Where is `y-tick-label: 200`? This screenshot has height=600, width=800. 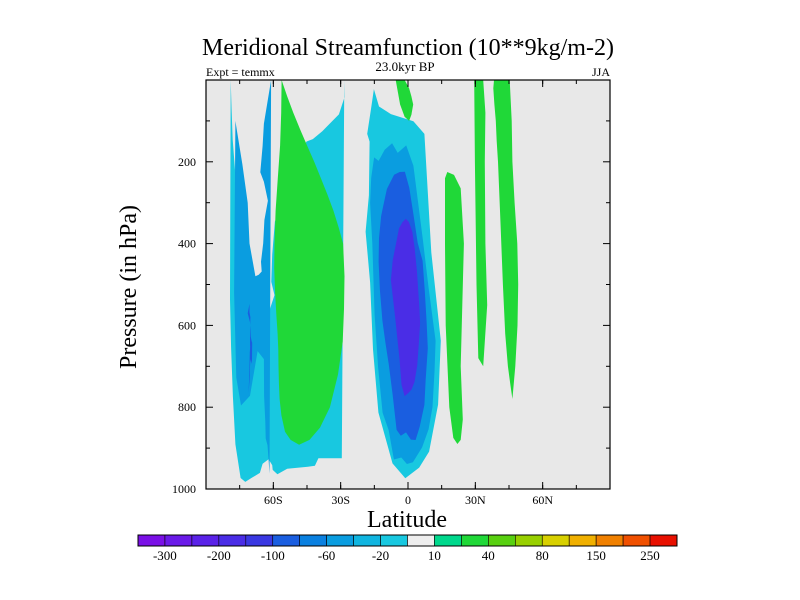 y-tick-label: 200 is located at coordinates (187, 162).